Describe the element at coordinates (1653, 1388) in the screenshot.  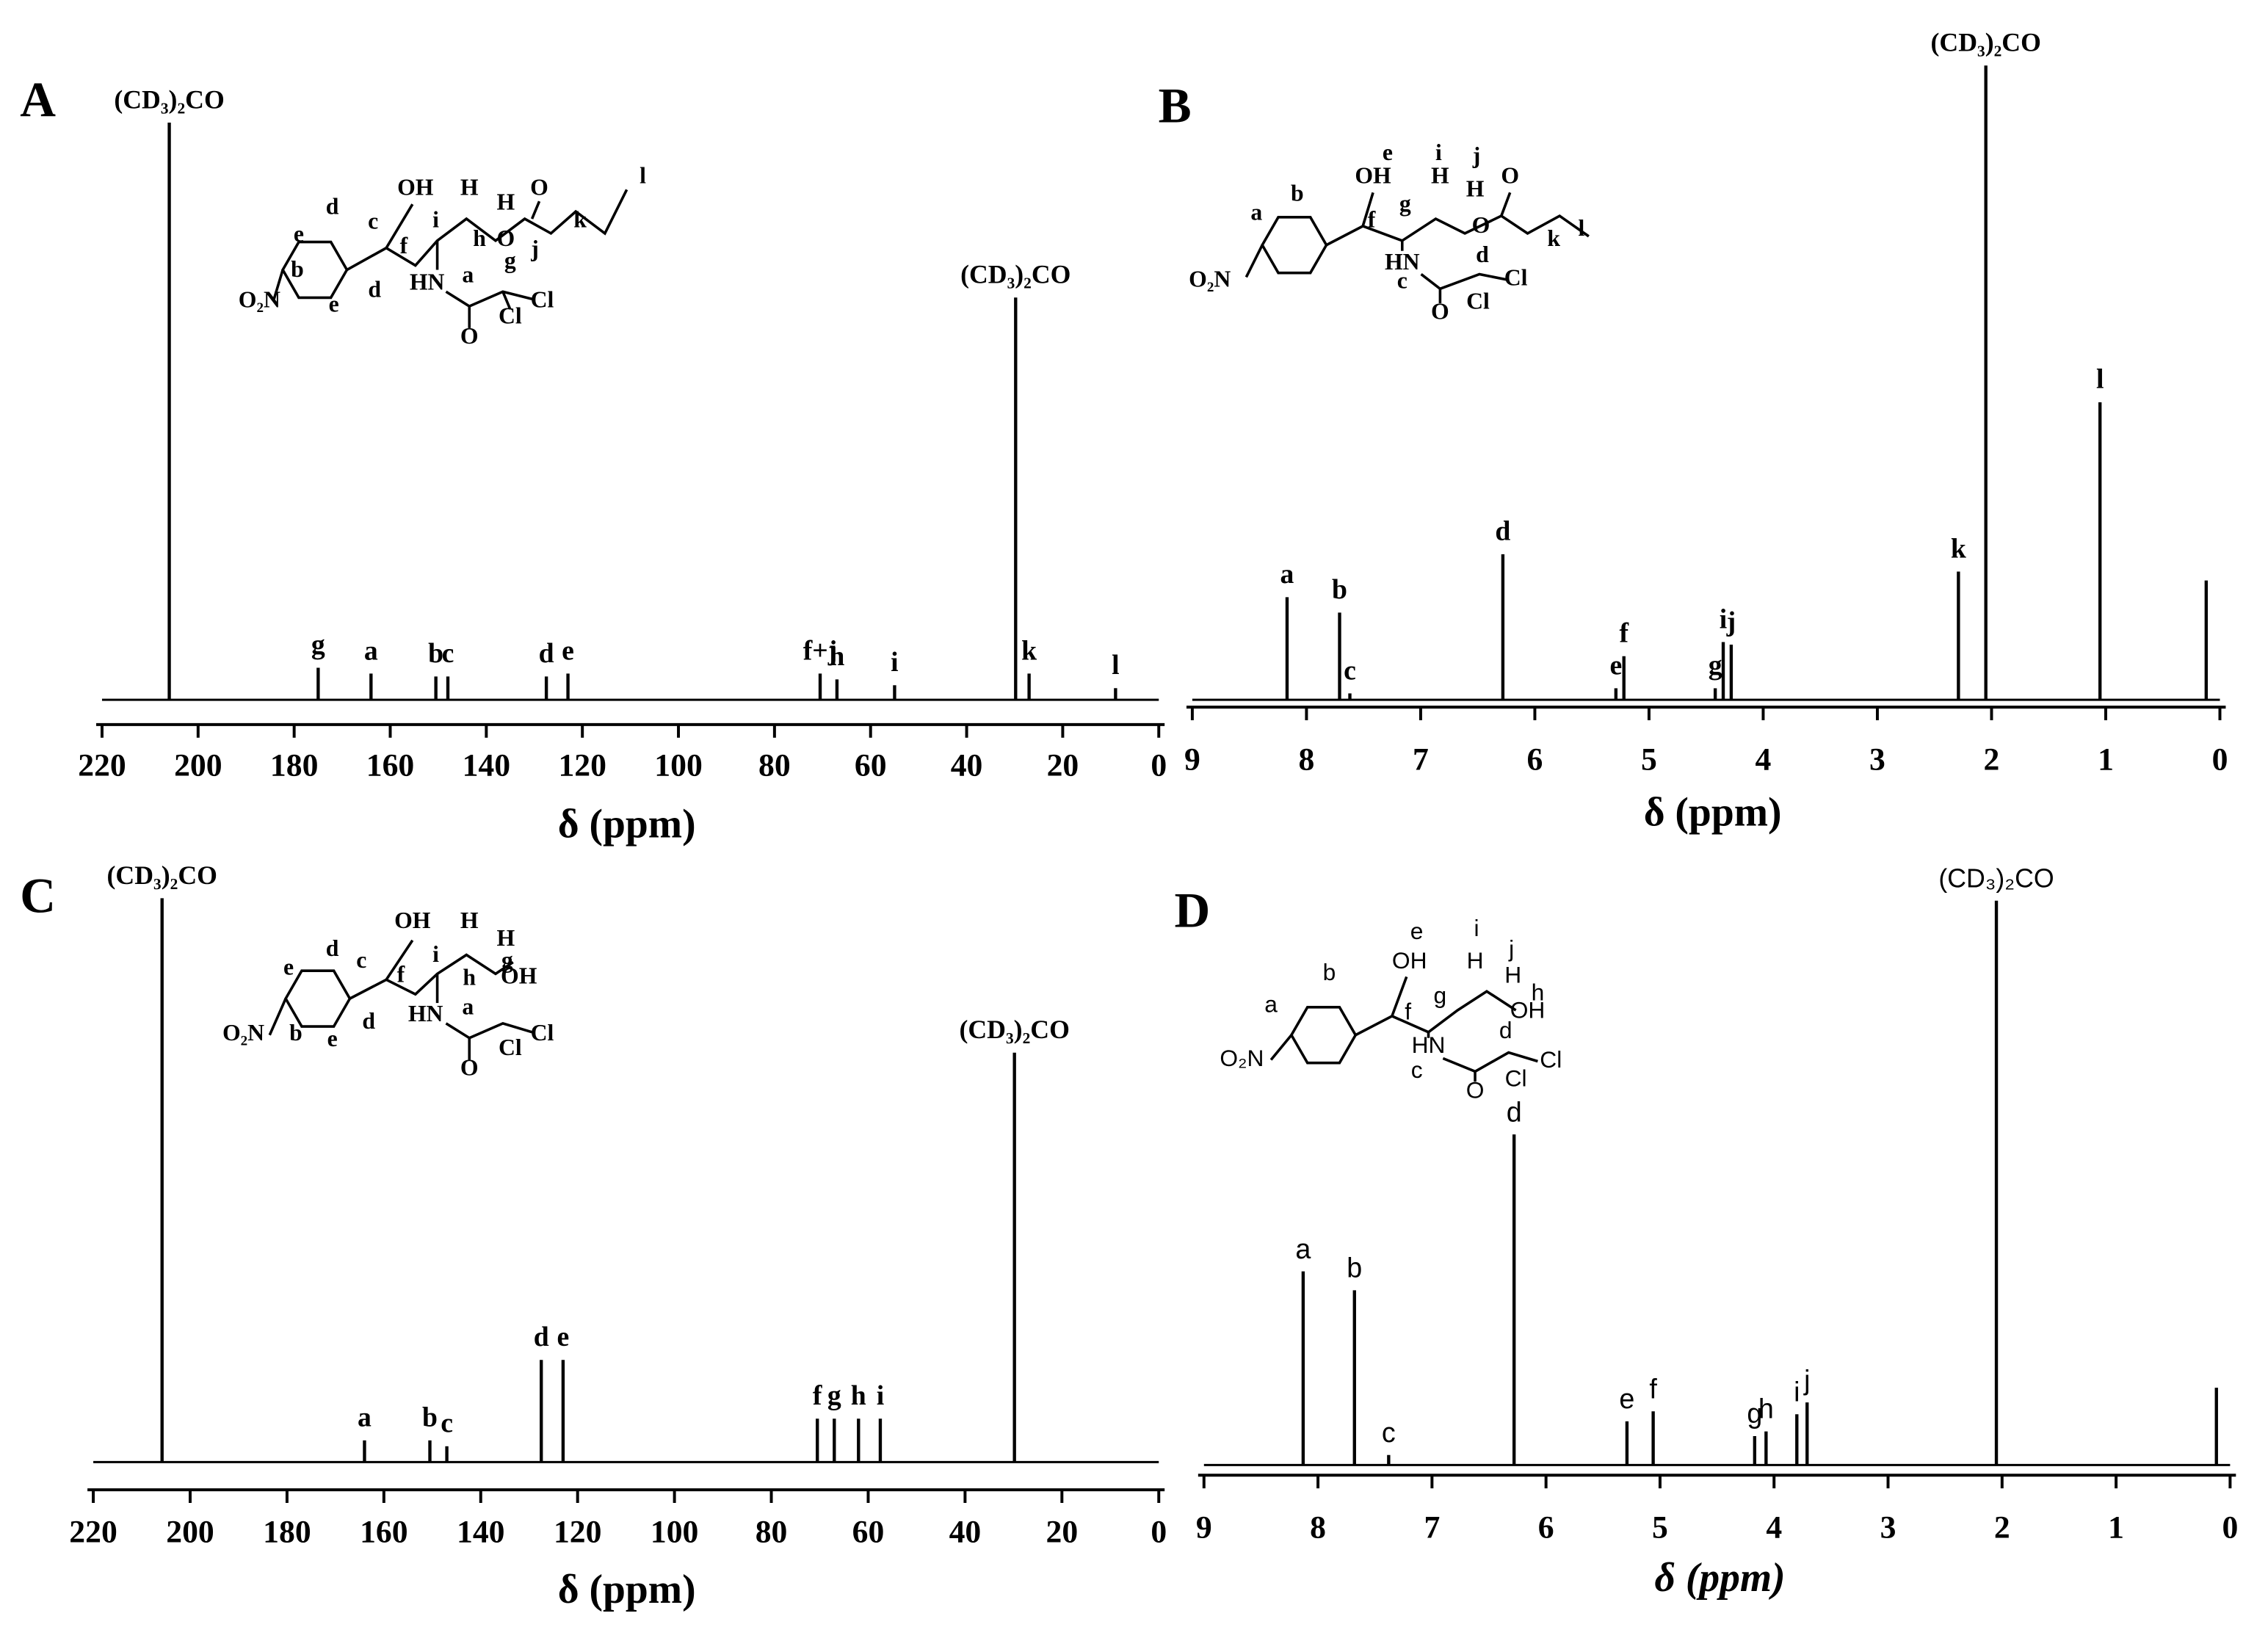
I see `peak-label: f` at that location.